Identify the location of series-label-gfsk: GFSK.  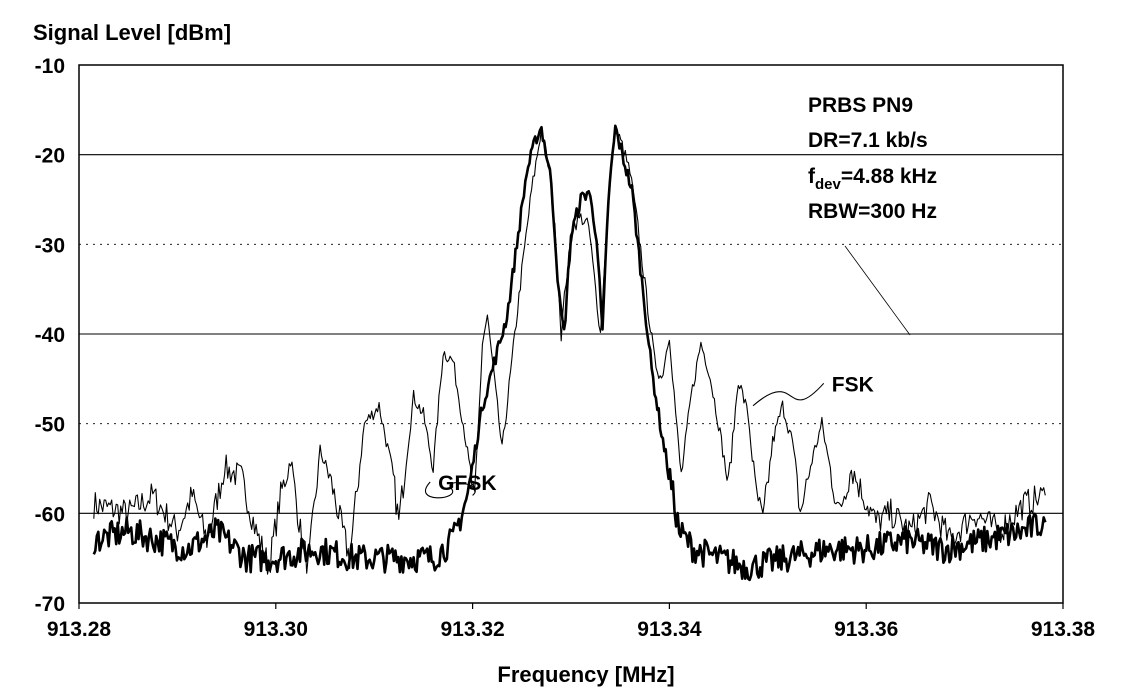
(467, 483).